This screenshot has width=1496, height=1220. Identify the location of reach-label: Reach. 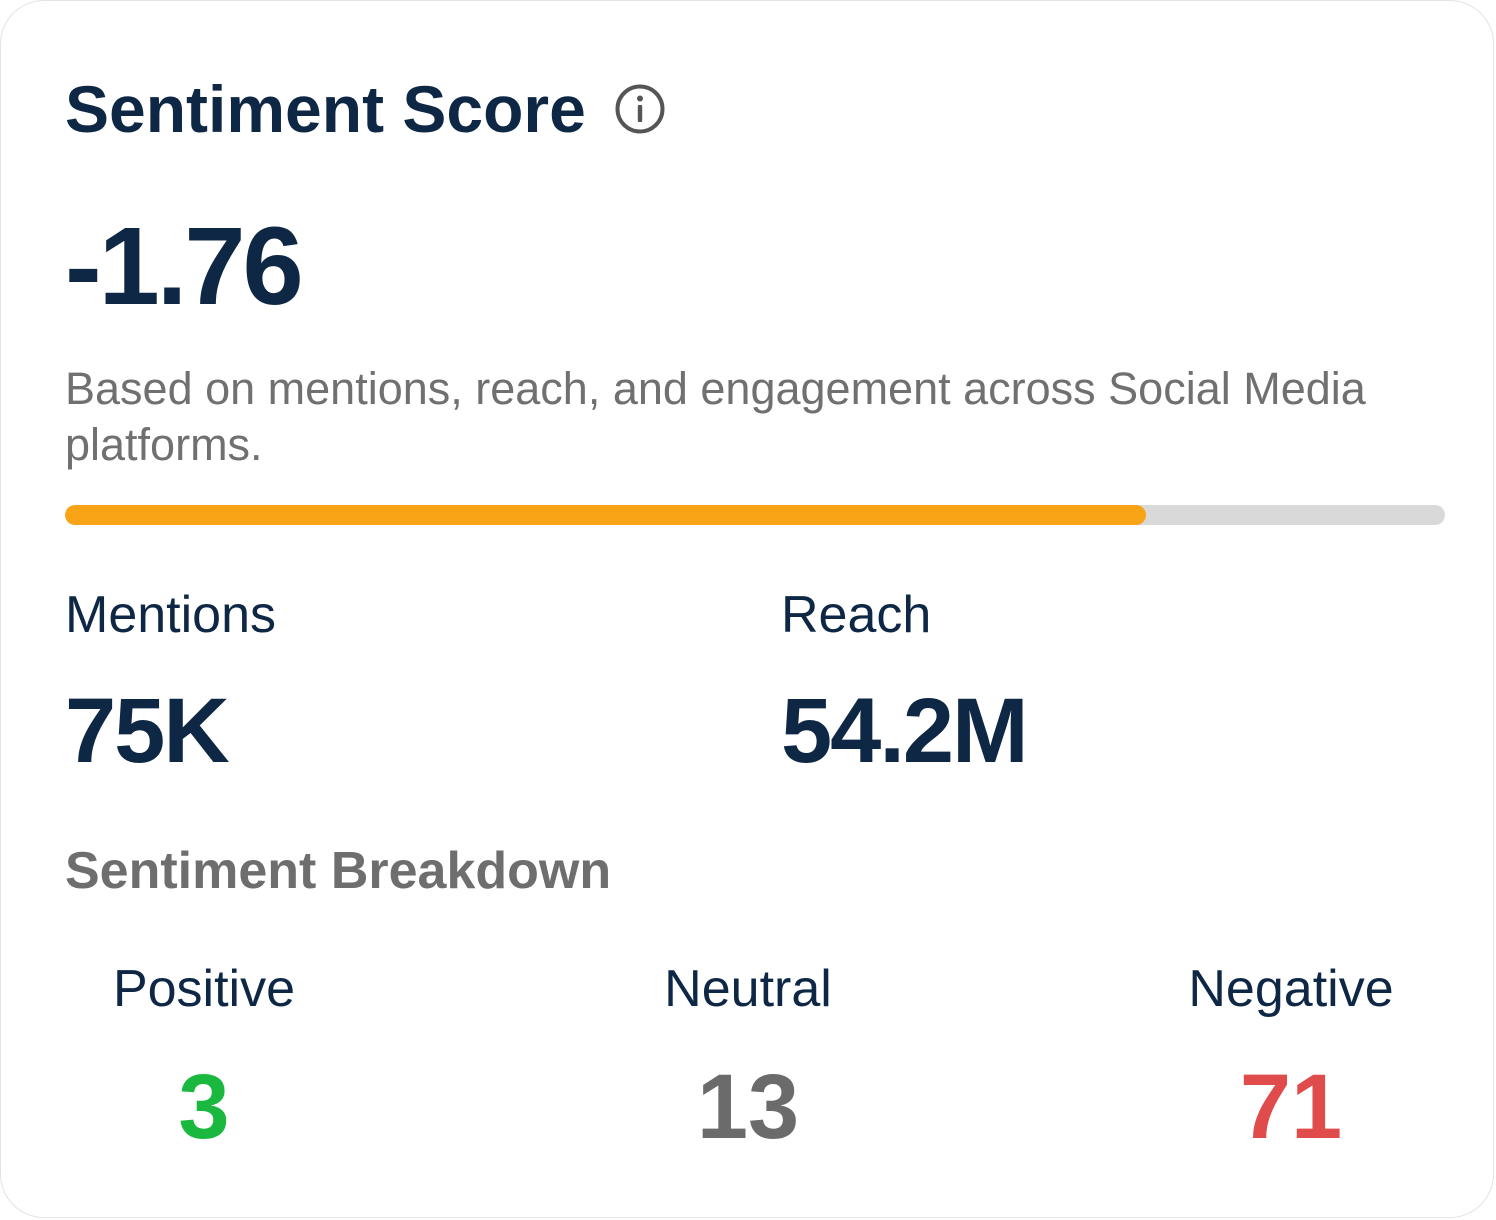
(856, 615).